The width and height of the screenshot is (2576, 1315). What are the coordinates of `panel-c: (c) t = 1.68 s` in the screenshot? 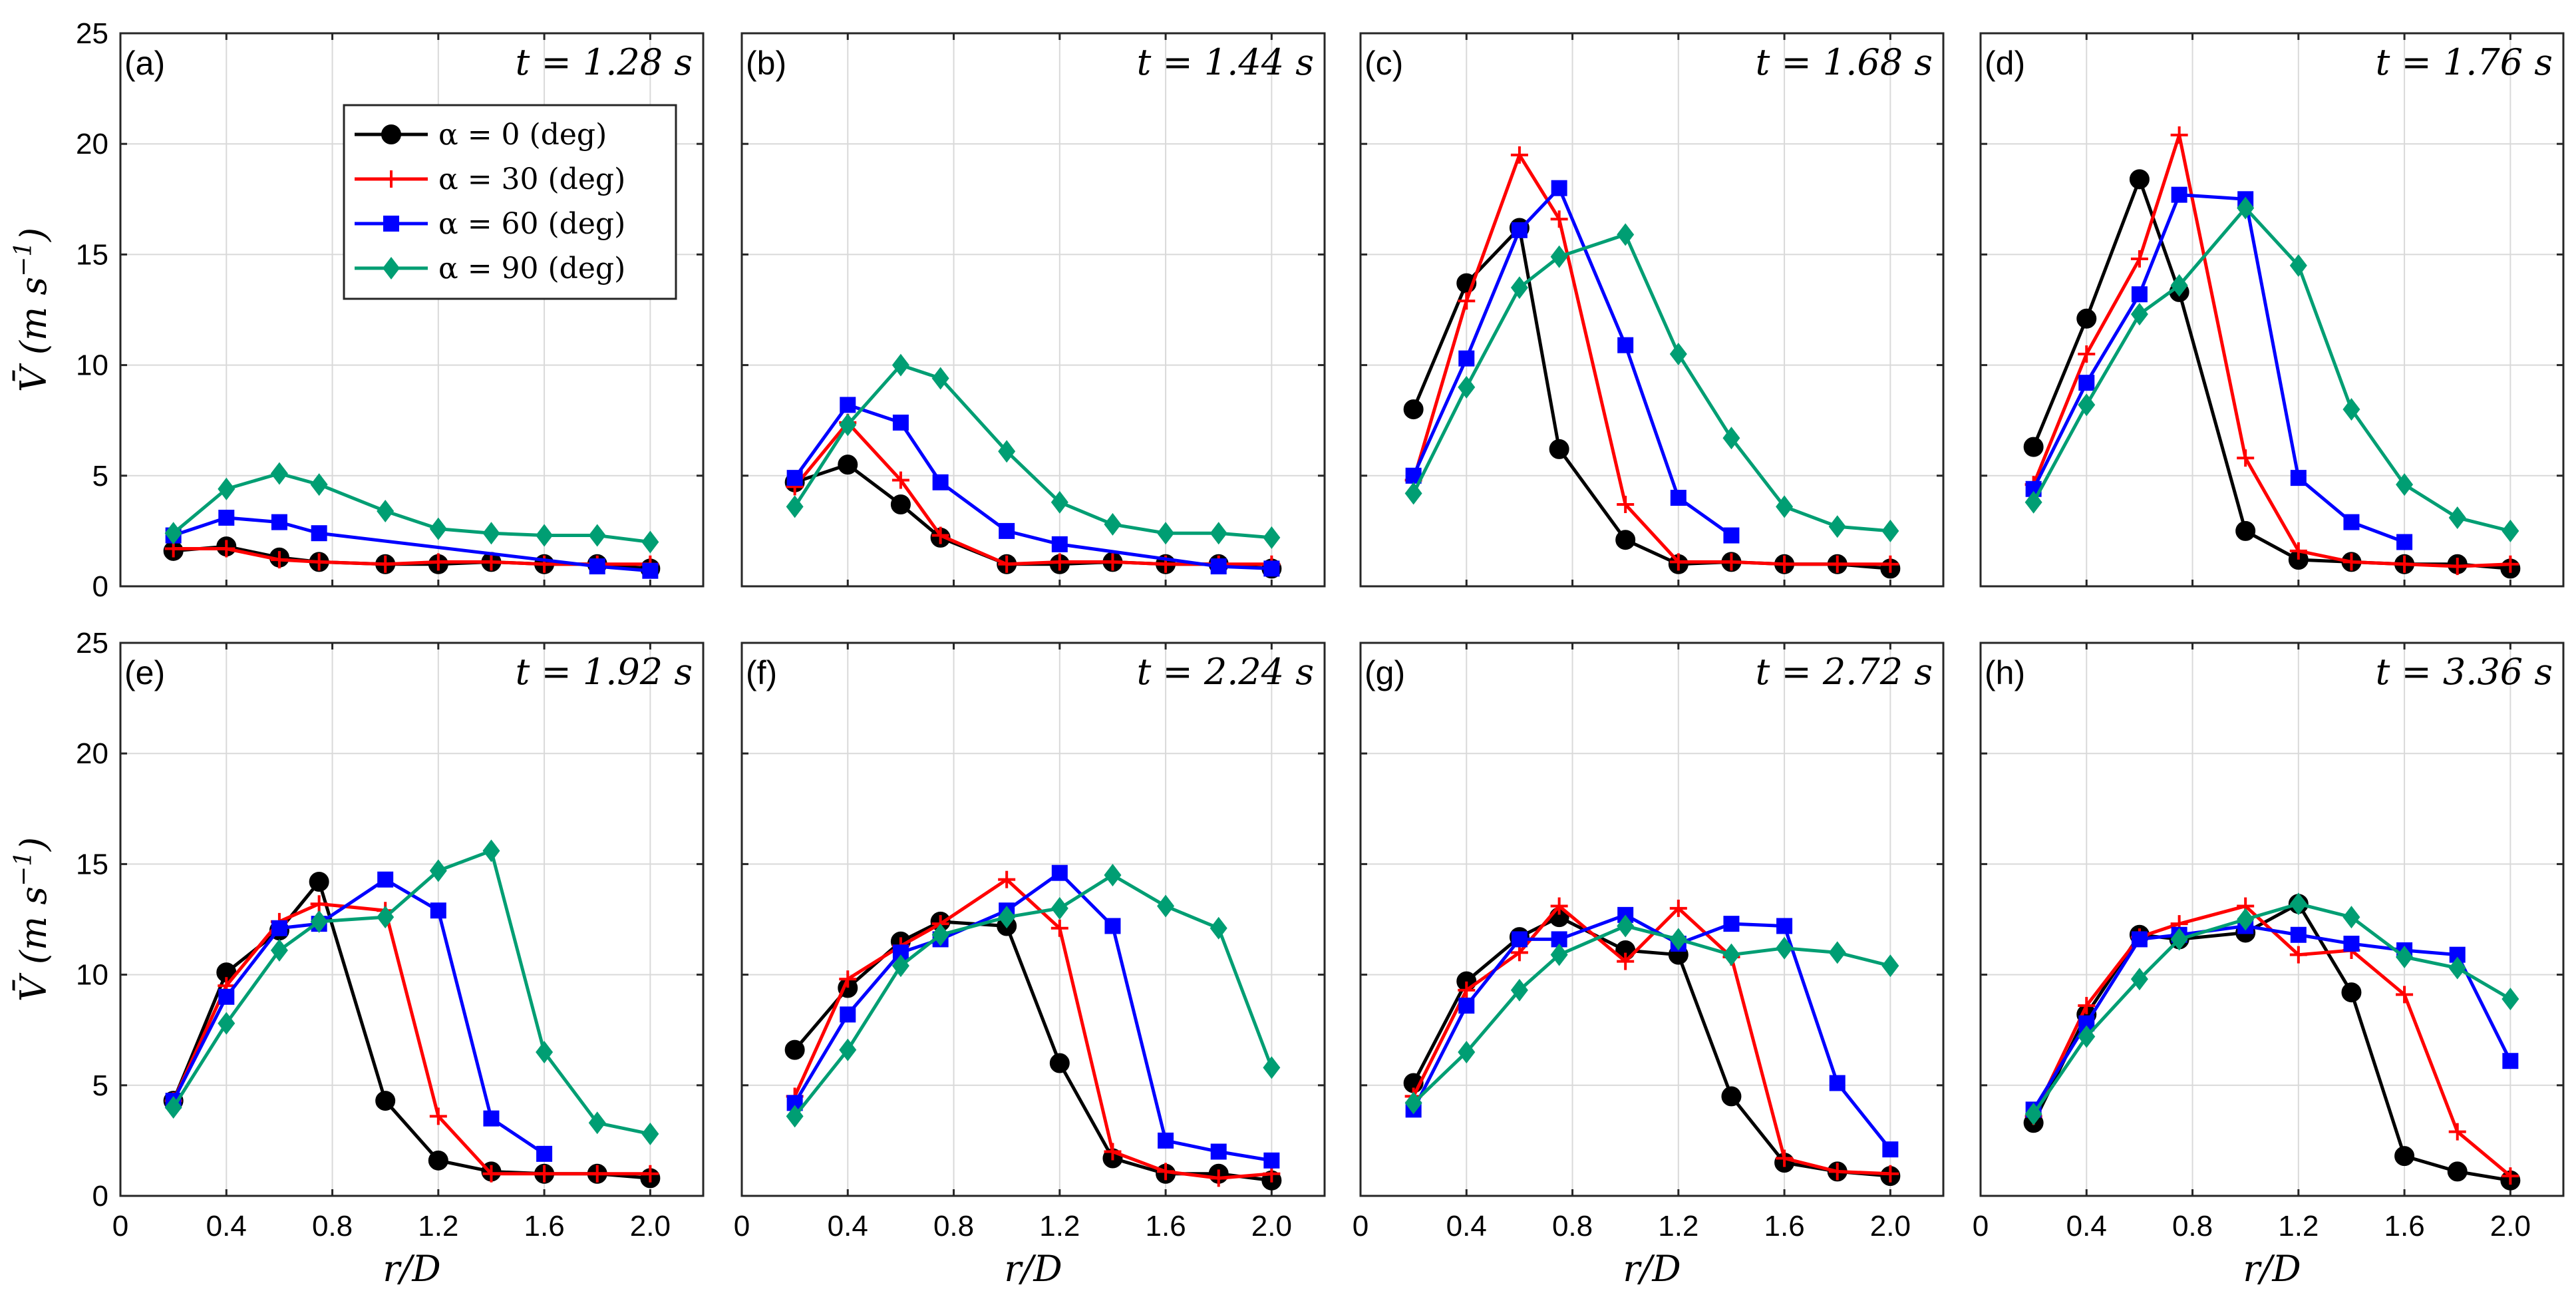 It's located at (1652, 310).